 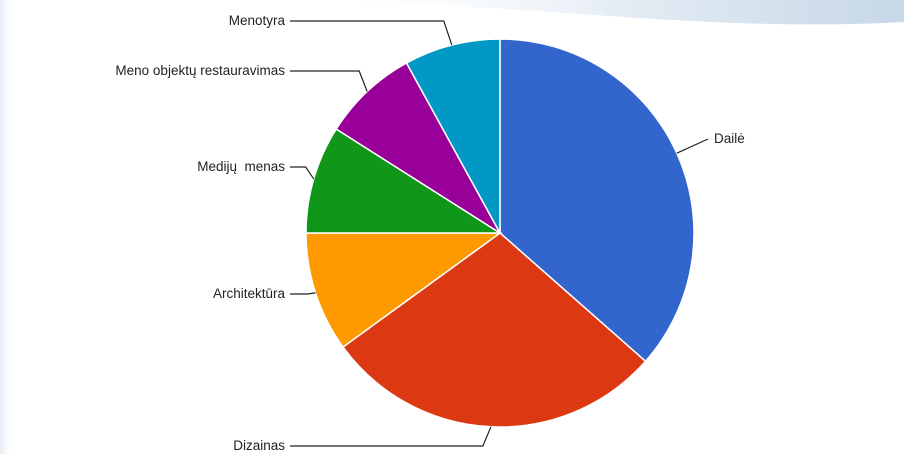 I want to click on leader-line-meno-objektu-restauravimas, so click(x=329, y=81).